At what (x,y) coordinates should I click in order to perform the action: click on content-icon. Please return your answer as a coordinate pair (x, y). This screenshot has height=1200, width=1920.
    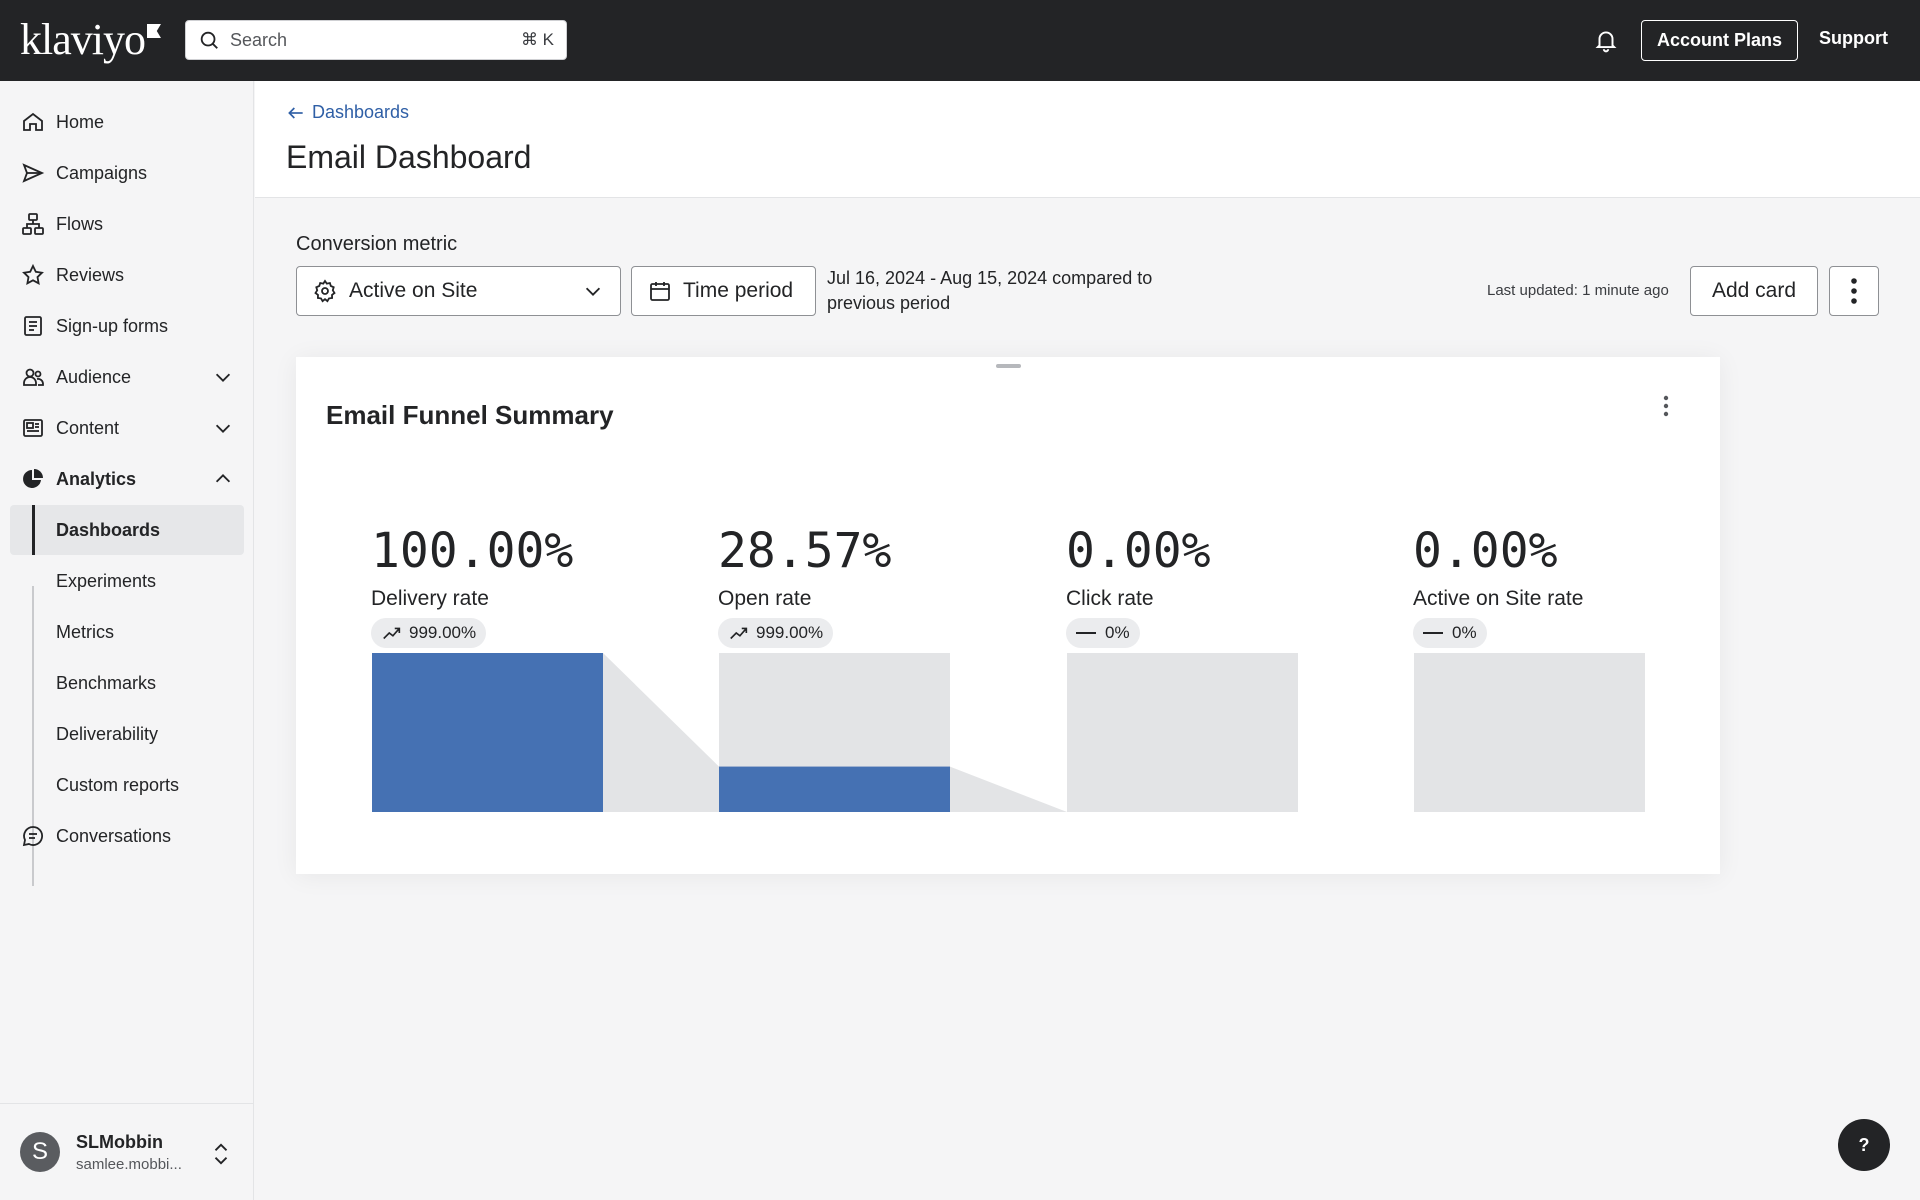
    Looking at the image, I should click on (33, 428).